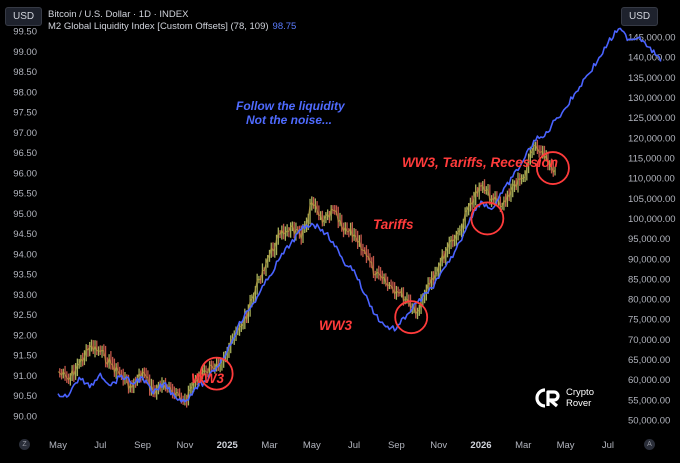 This screenshot has height=463, width=680. Describe the element at coordinates (480, 445) in the screenshot. I see `x-tick-label: 2026` at that location.